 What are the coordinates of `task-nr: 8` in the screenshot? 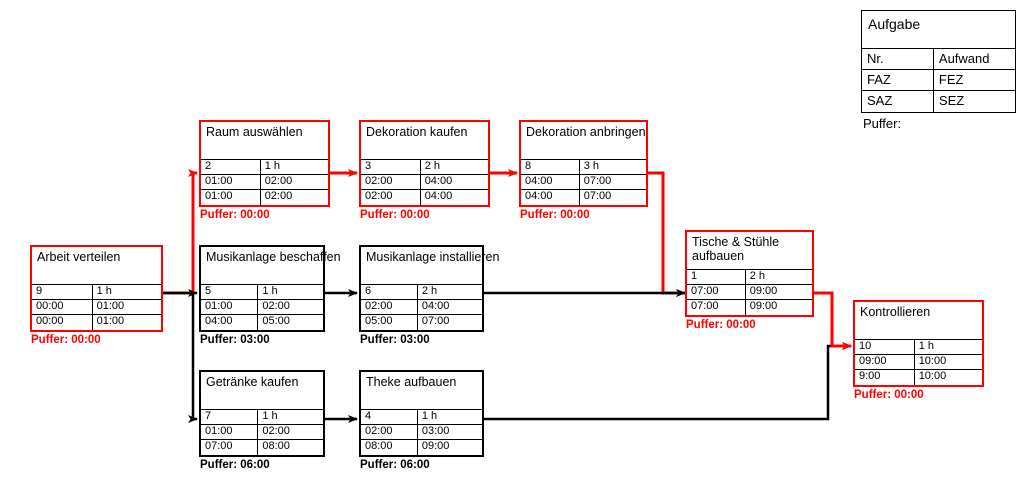 It's located at (550, 167).